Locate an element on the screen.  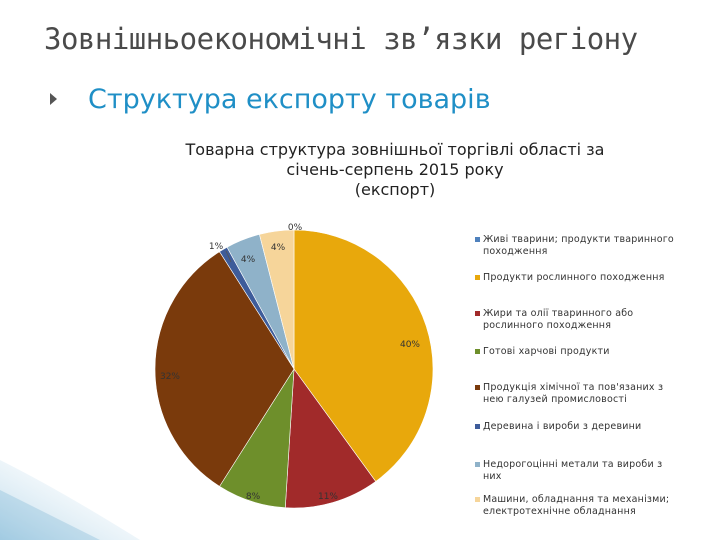
label-leader-line is located at coordinates (228, 256).